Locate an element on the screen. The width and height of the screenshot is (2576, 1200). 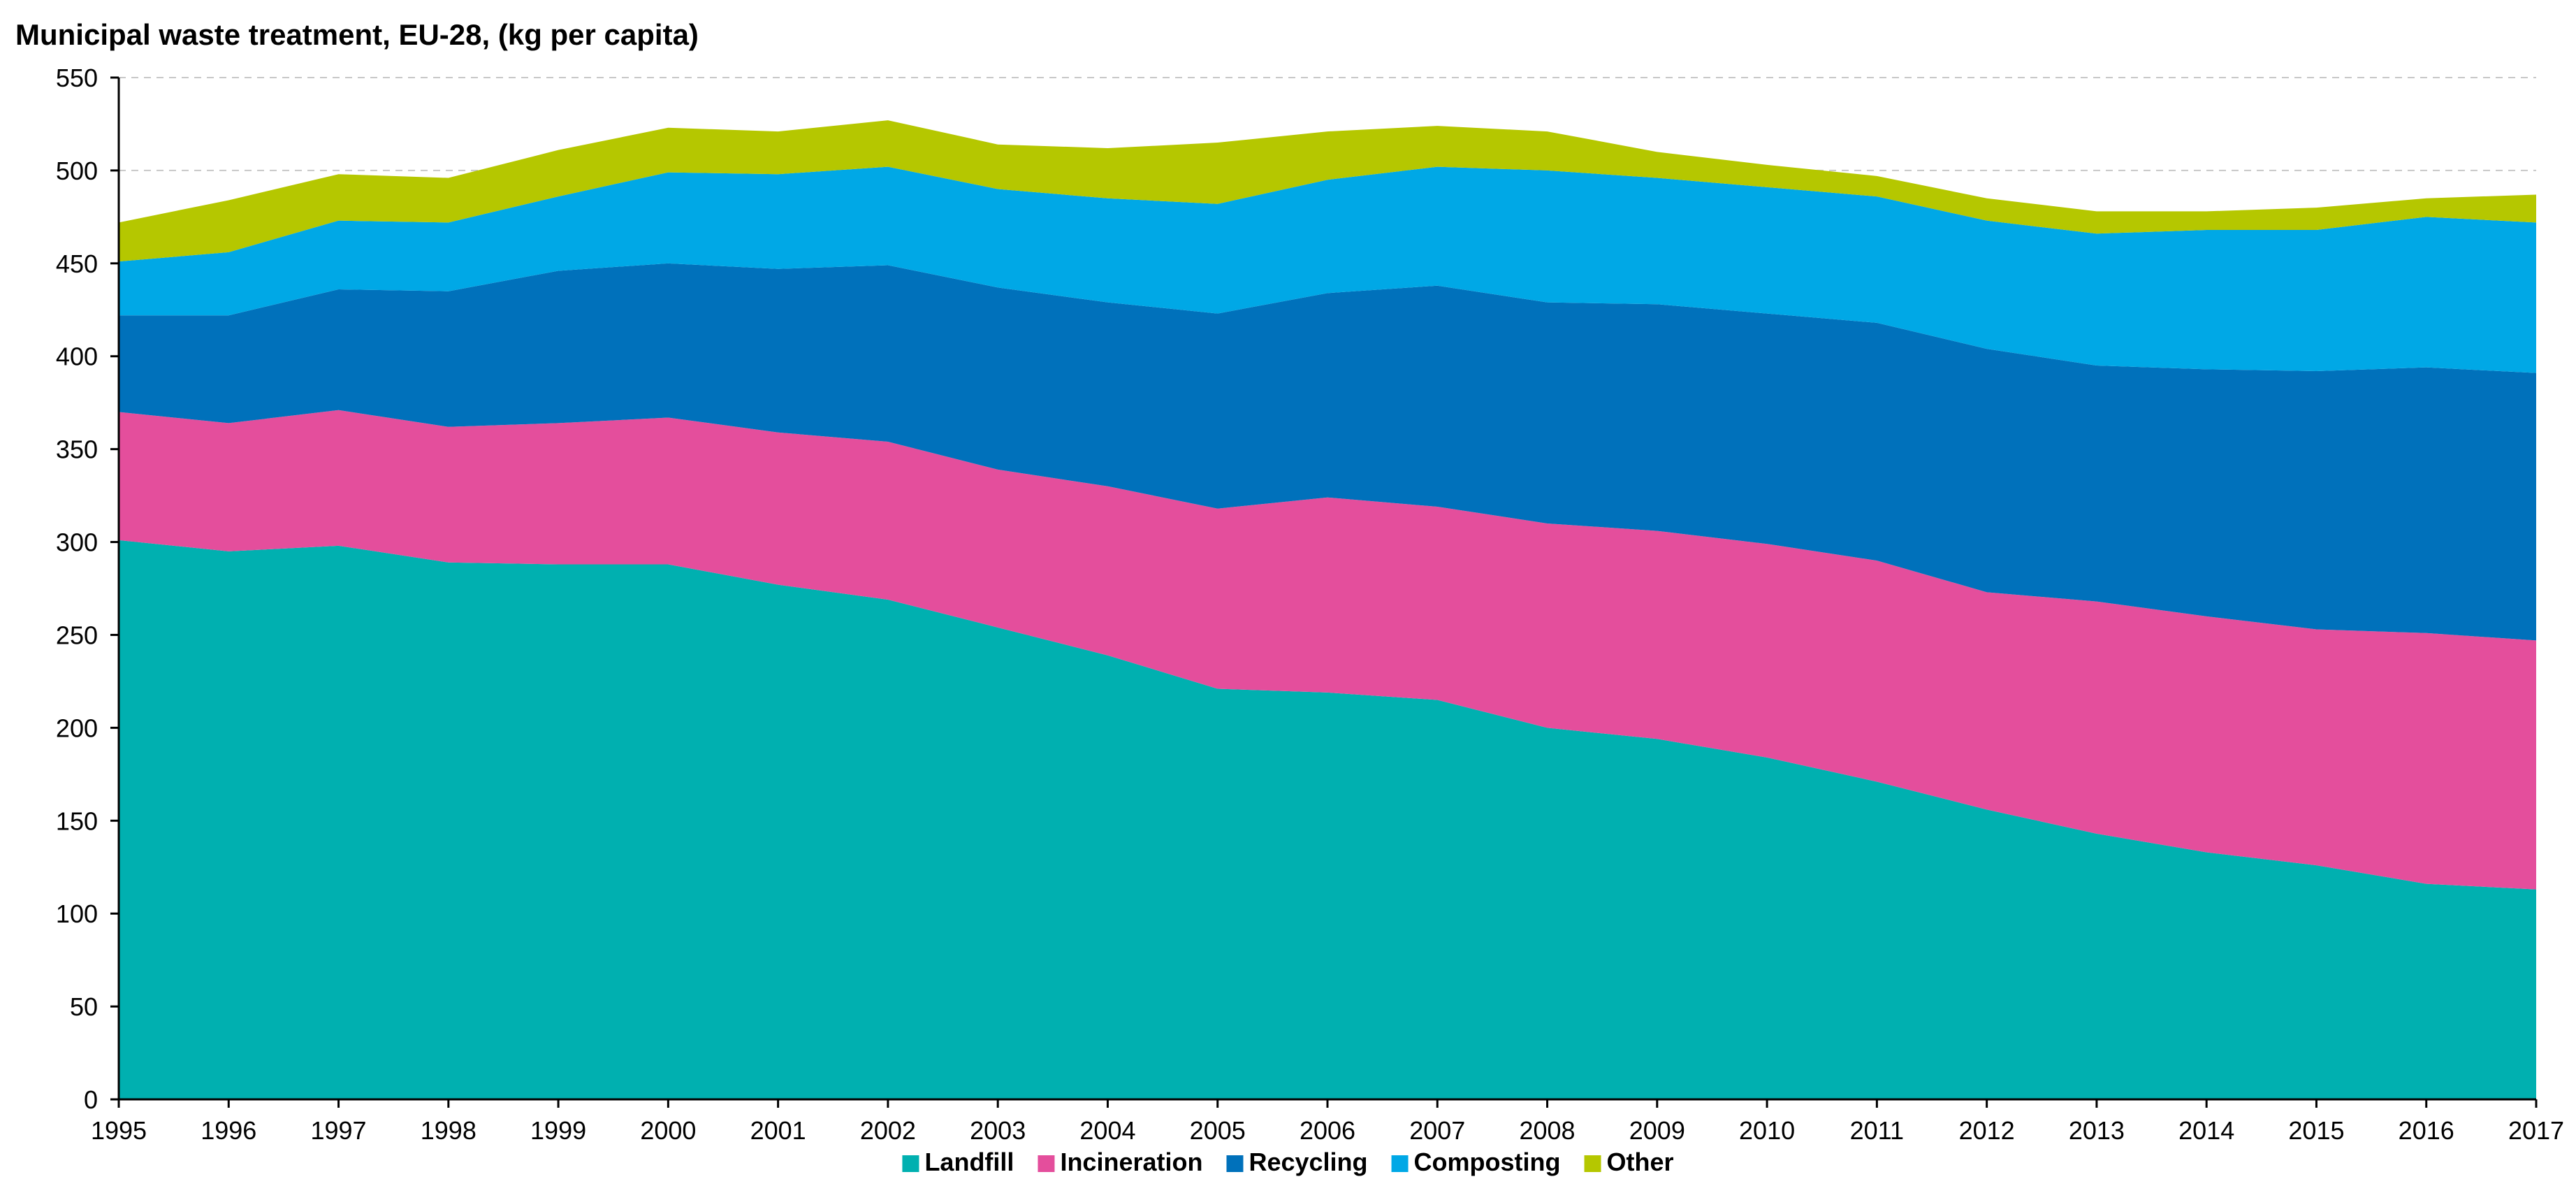
x-tick-label: 2012 is located at coordinates (1987, 1130).